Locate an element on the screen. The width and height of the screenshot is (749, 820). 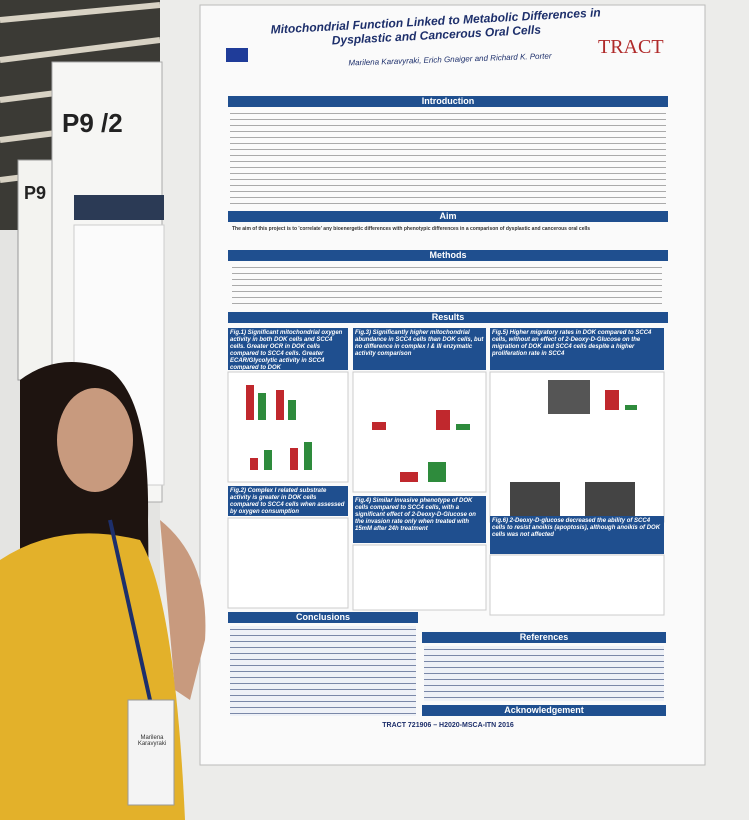
poster-footer: TRACT 721906 – H2020-MSCA-ITN 2016 is located at coordinates (448, 725).